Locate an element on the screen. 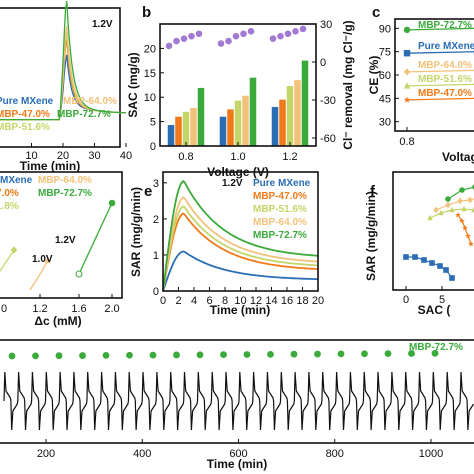 This screenshot has width=474, height=474. panel-d-point-mbp64 is located at coordinates (48, 259).